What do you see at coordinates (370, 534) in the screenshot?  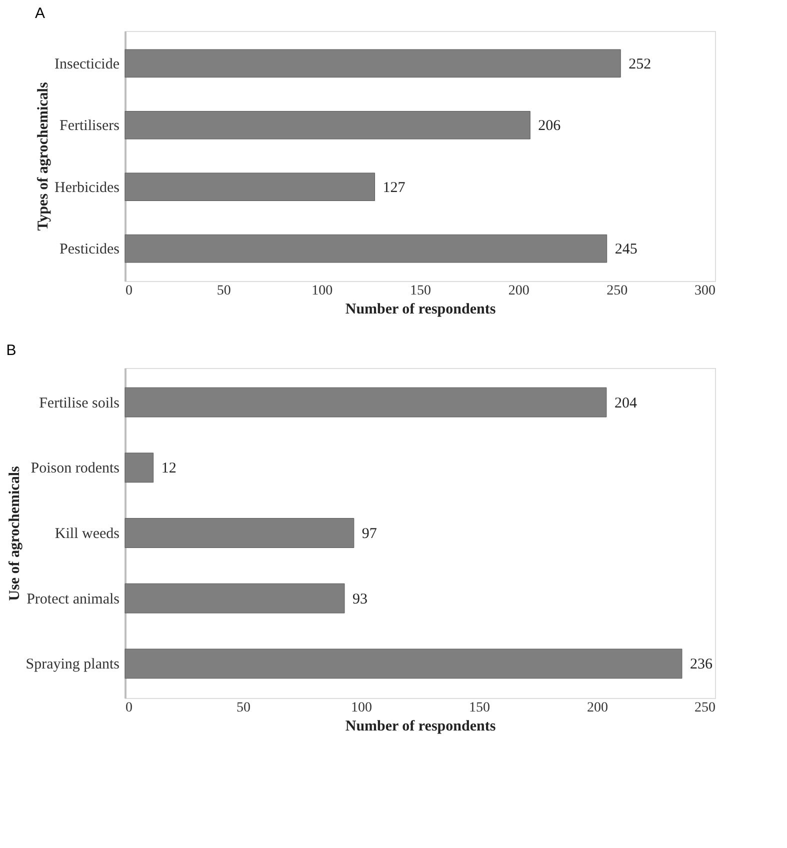 I see `data-label: 97` at bounding box center [370, 534].